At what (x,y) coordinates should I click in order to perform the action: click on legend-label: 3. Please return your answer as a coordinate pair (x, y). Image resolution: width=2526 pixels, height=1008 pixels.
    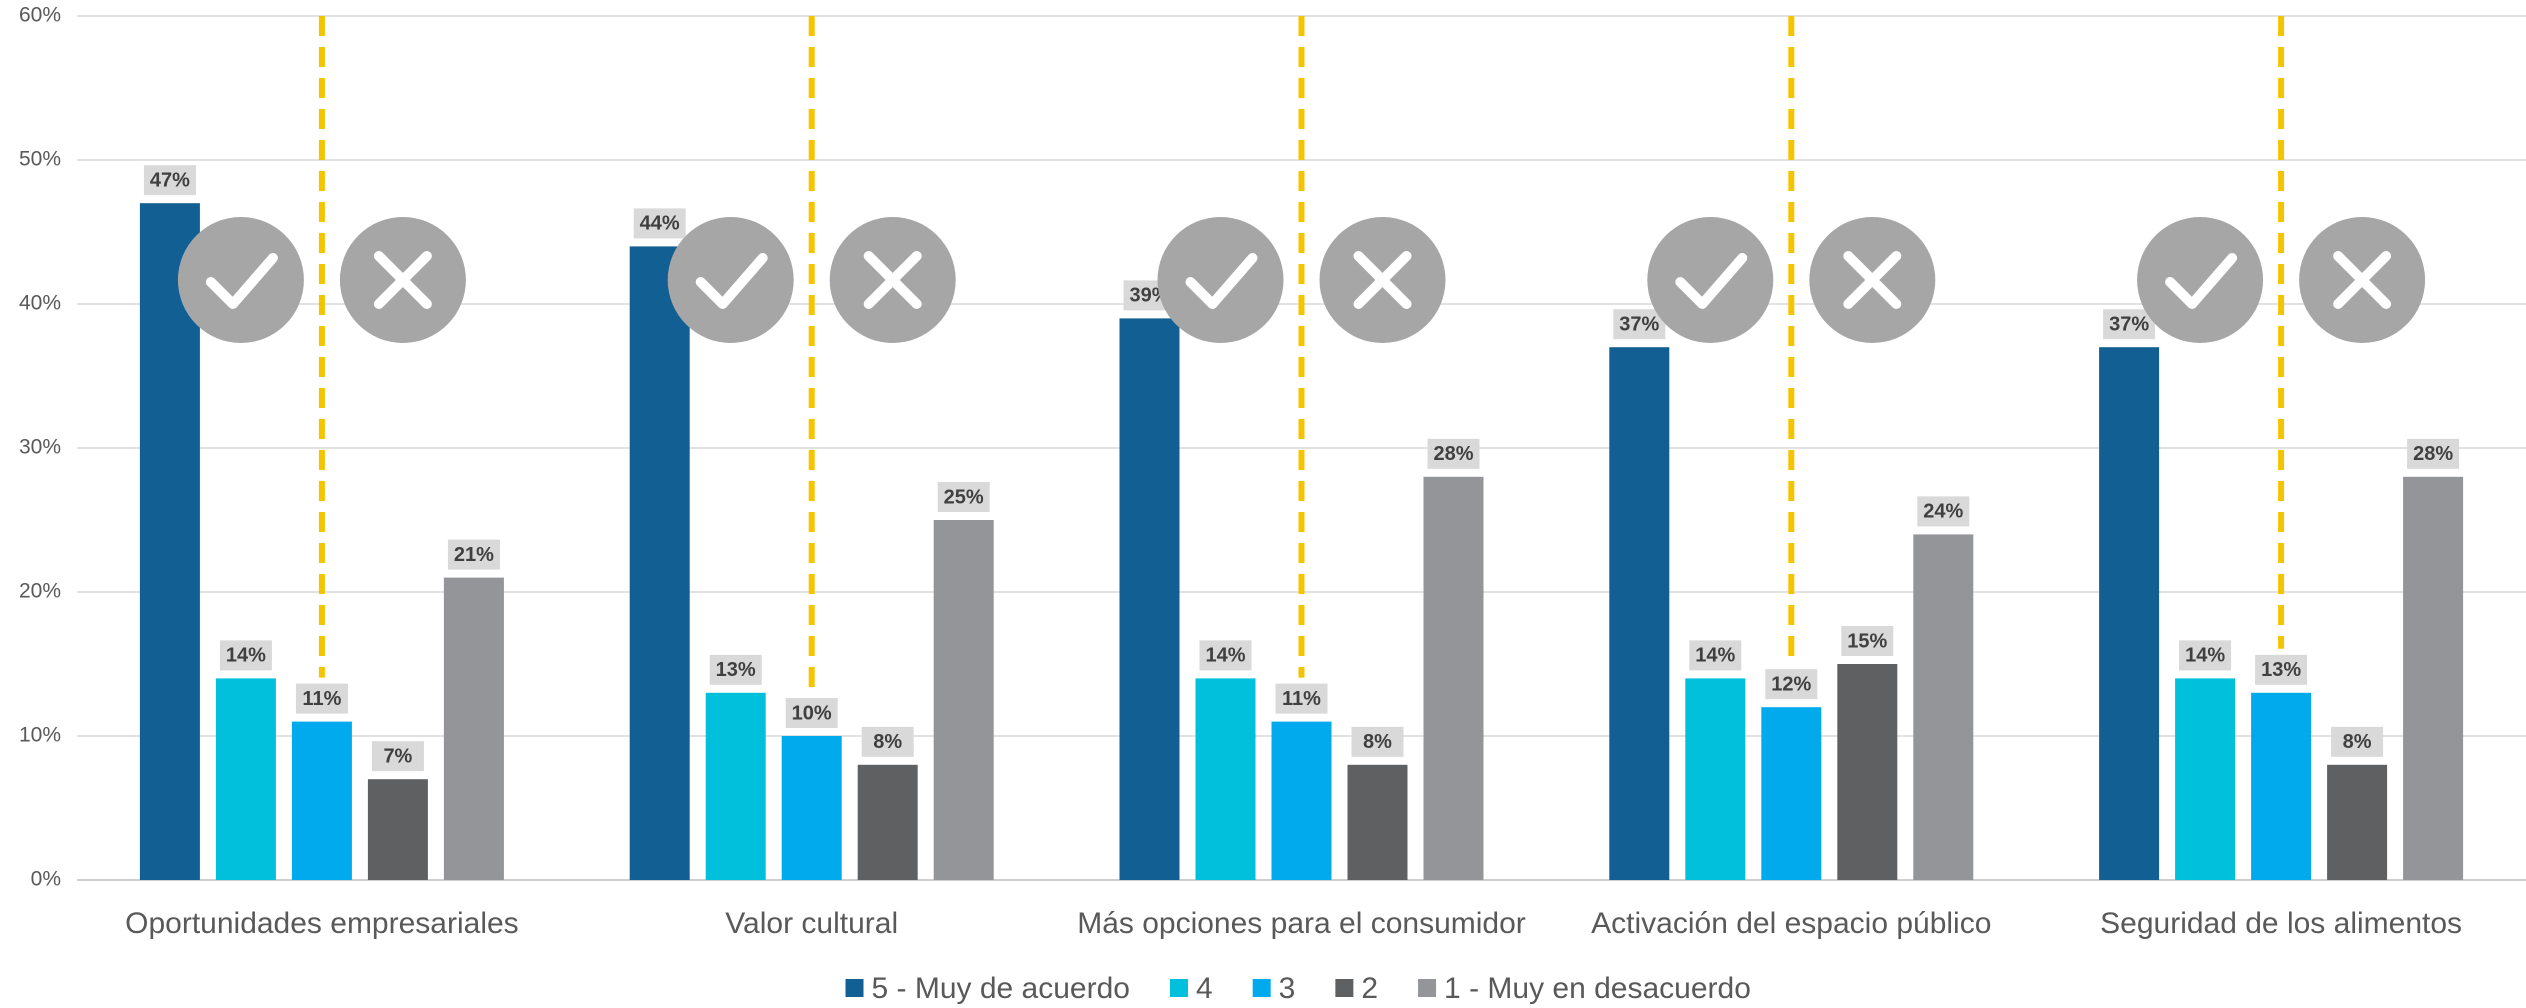
    Looking at the image, I should click on (1287, 988).